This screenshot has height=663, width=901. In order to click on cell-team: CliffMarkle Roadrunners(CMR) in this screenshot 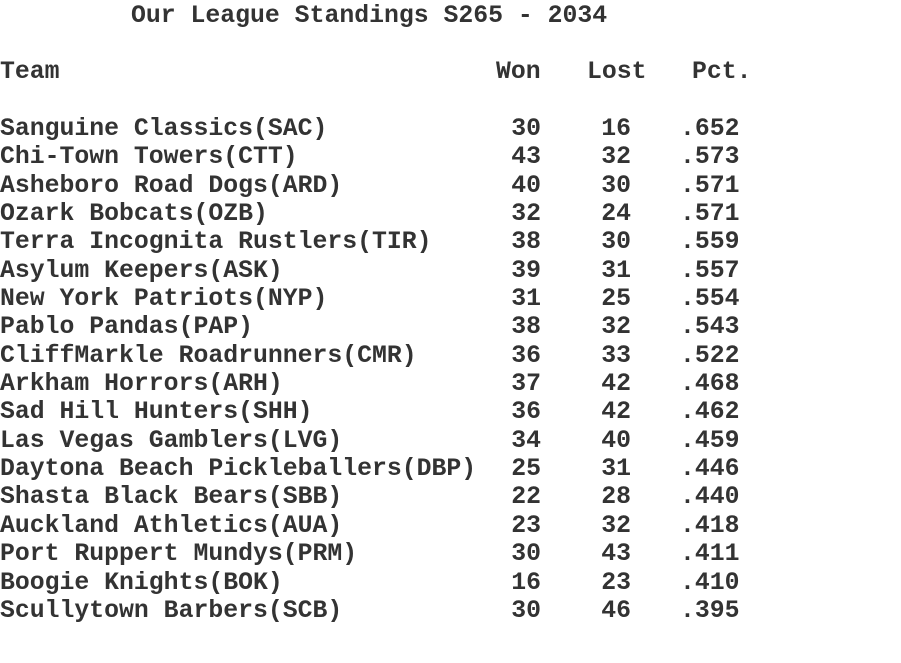, I will do `click(208, 355)`.